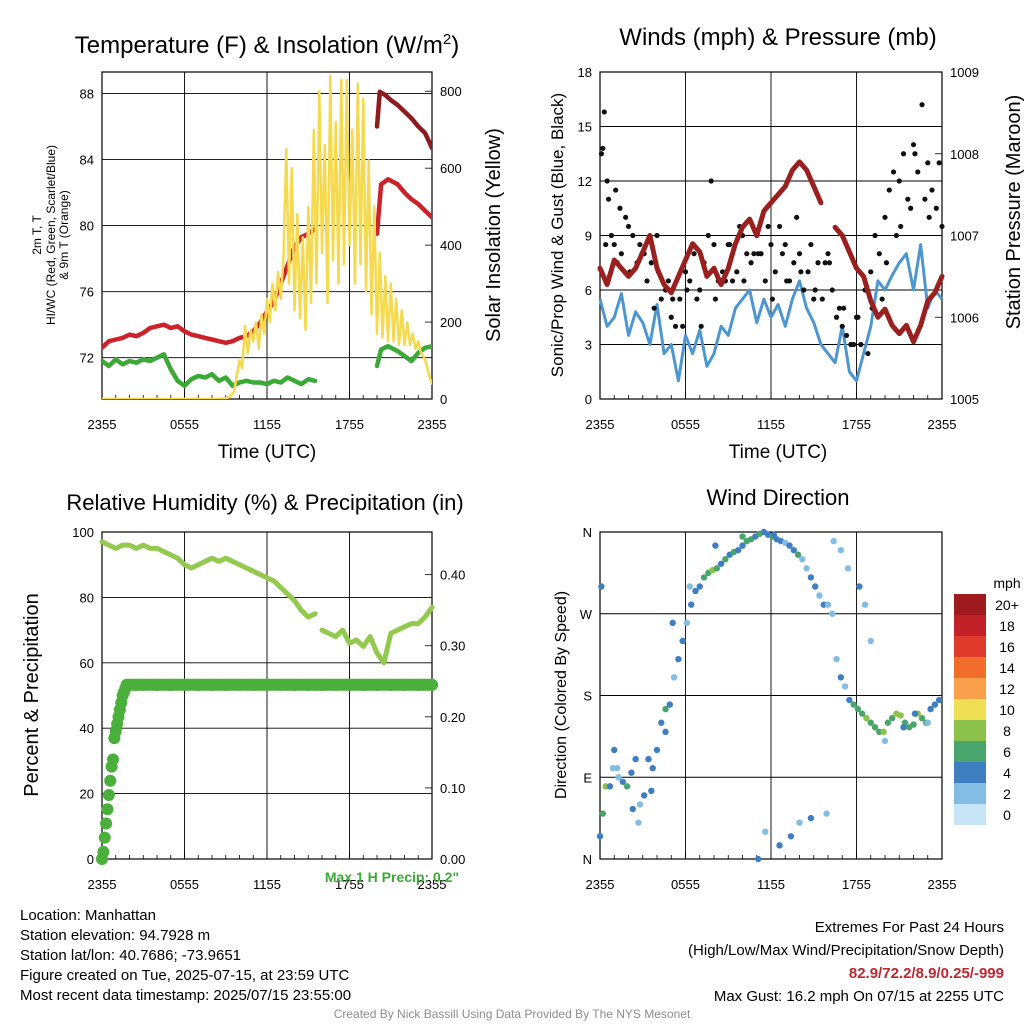 This screenshot has width=1024, height=1024. What do you see at coordinates (106, 823) in the screenshot?
I see `precip-point` at bounding box center [106, 823].